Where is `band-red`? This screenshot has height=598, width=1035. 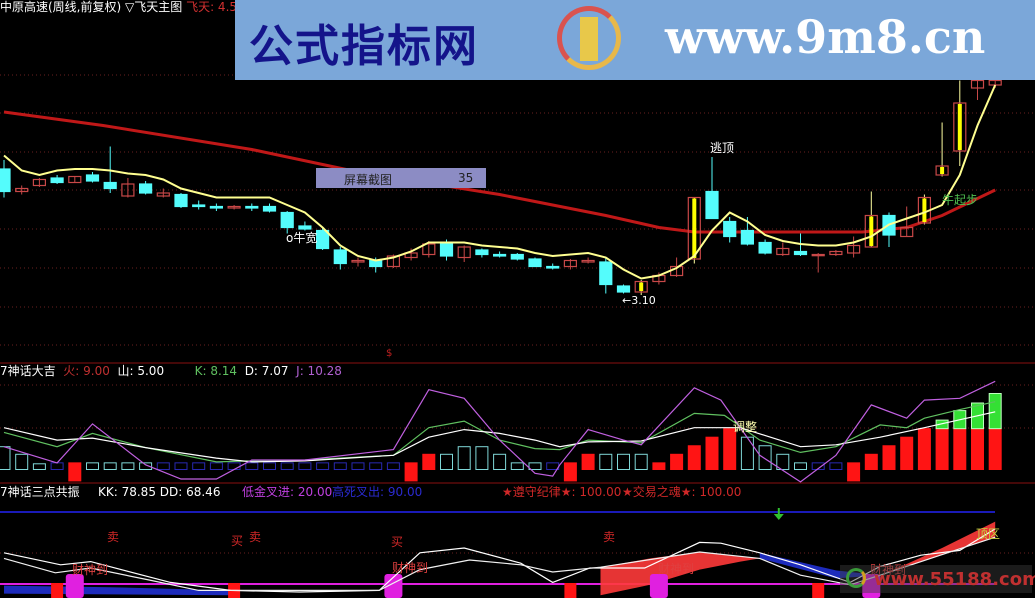 band-red is located at coordinates (680, 574).